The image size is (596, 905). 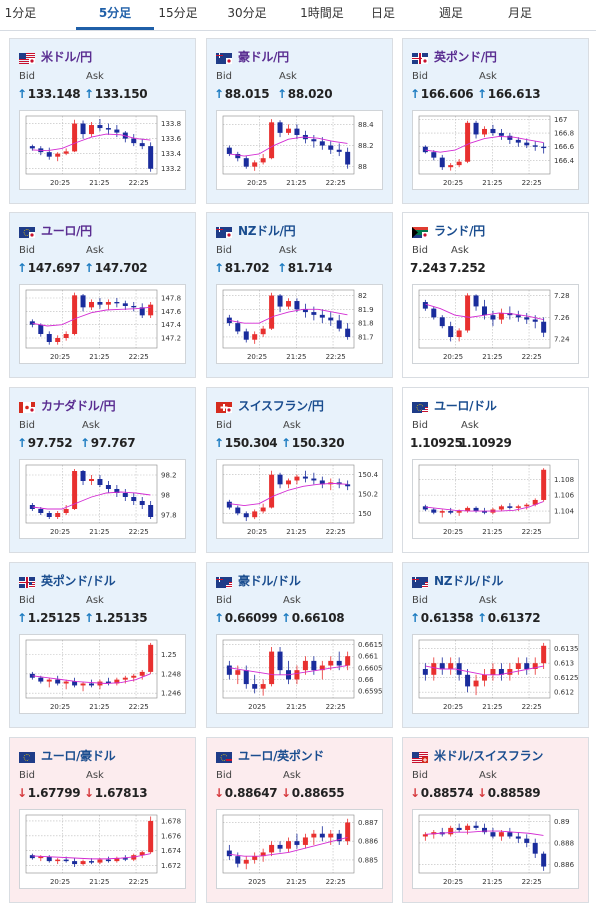 What do you see at coordinates (485, 443) in the screenshot?
I see `ask-price: 1.10929` at bounding box center [485, 443].